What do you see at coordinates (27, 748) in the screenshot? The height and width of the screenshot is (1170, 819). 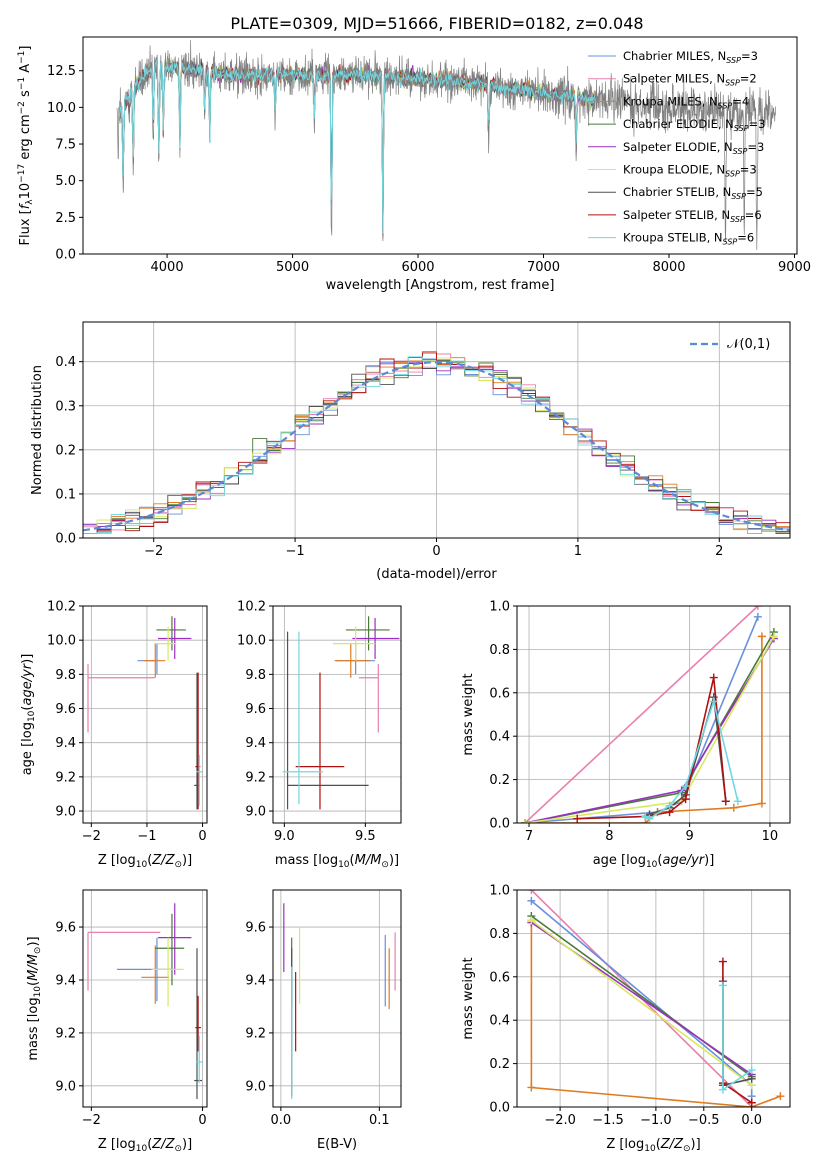 I see `label-part: age [log` at bounding box center [27, 748].